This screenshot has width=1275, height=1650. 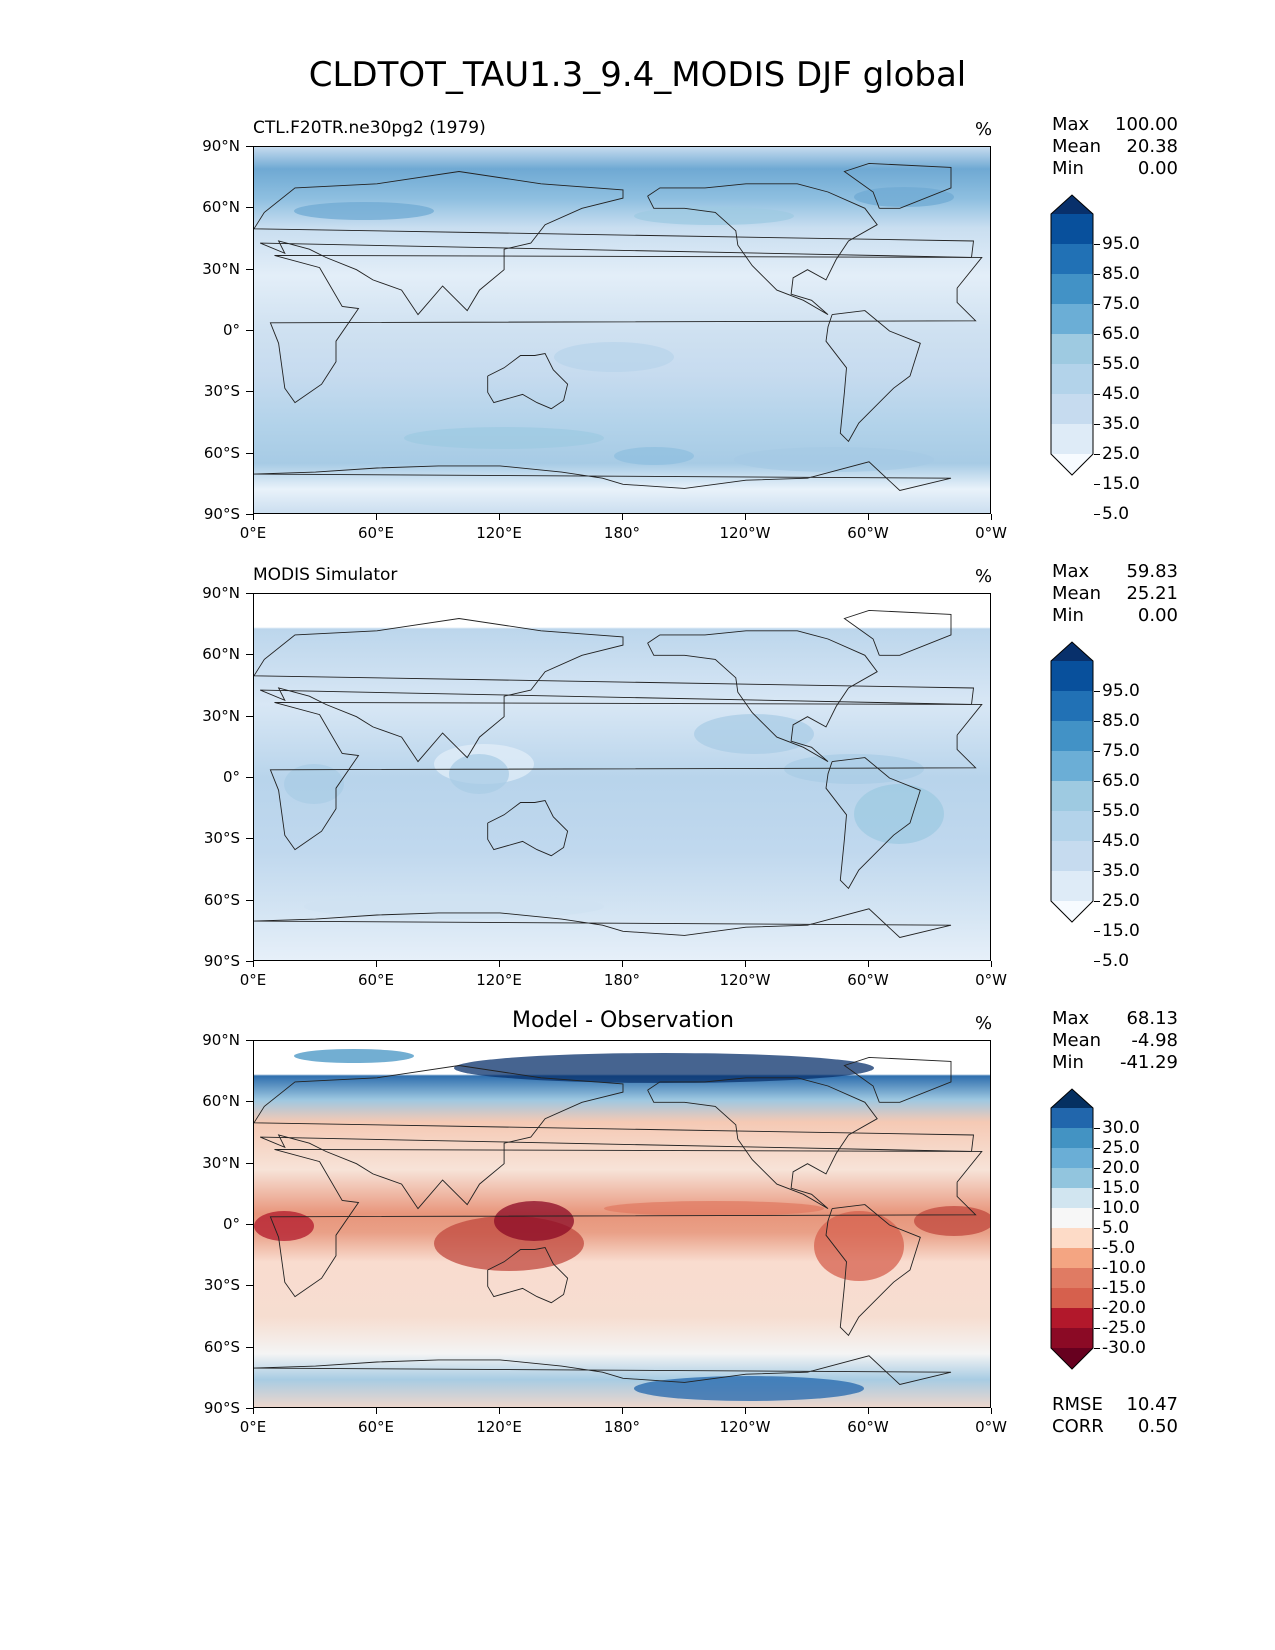 I want to click on colorbar, so click(x=1072, y=1229).